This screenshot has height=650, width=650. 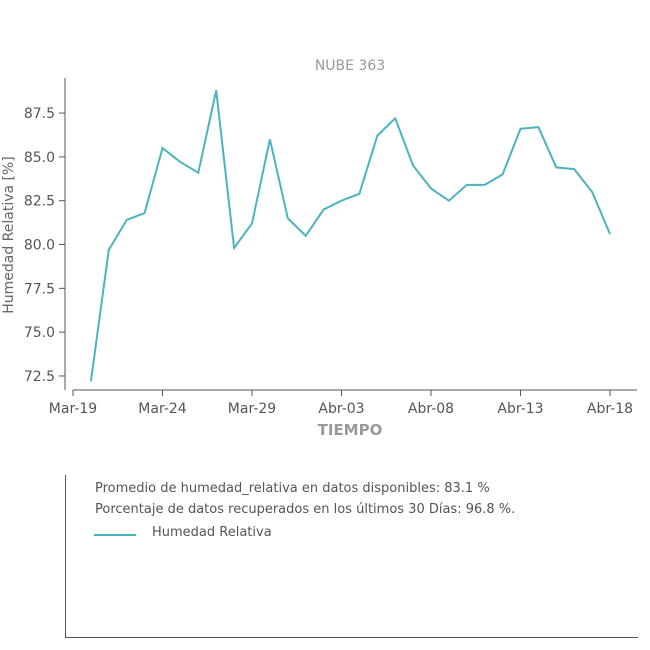 I want to click on y-axis-ticks: 72.5 75.0 77.5 80.0 82.5 85.0 87.5, so click(x=44, y=245).